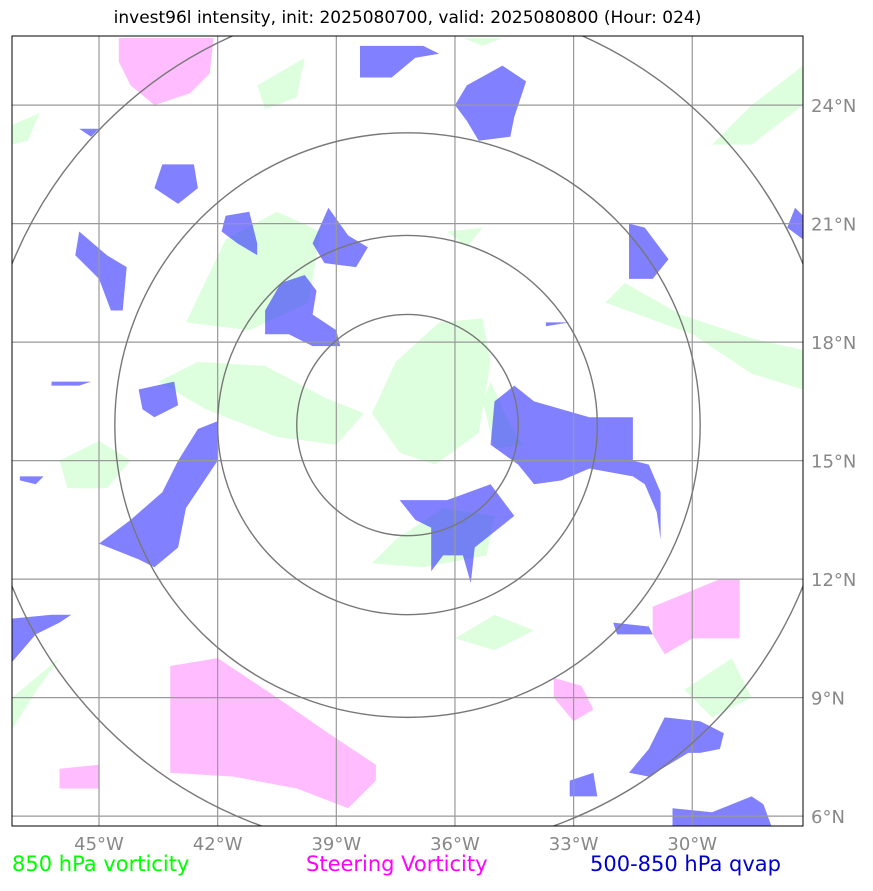  What do you see at coordinates (574, 844) in the screenshot?
I see `longitude-tick-label: 33°W` at bounding box center [574, 844].